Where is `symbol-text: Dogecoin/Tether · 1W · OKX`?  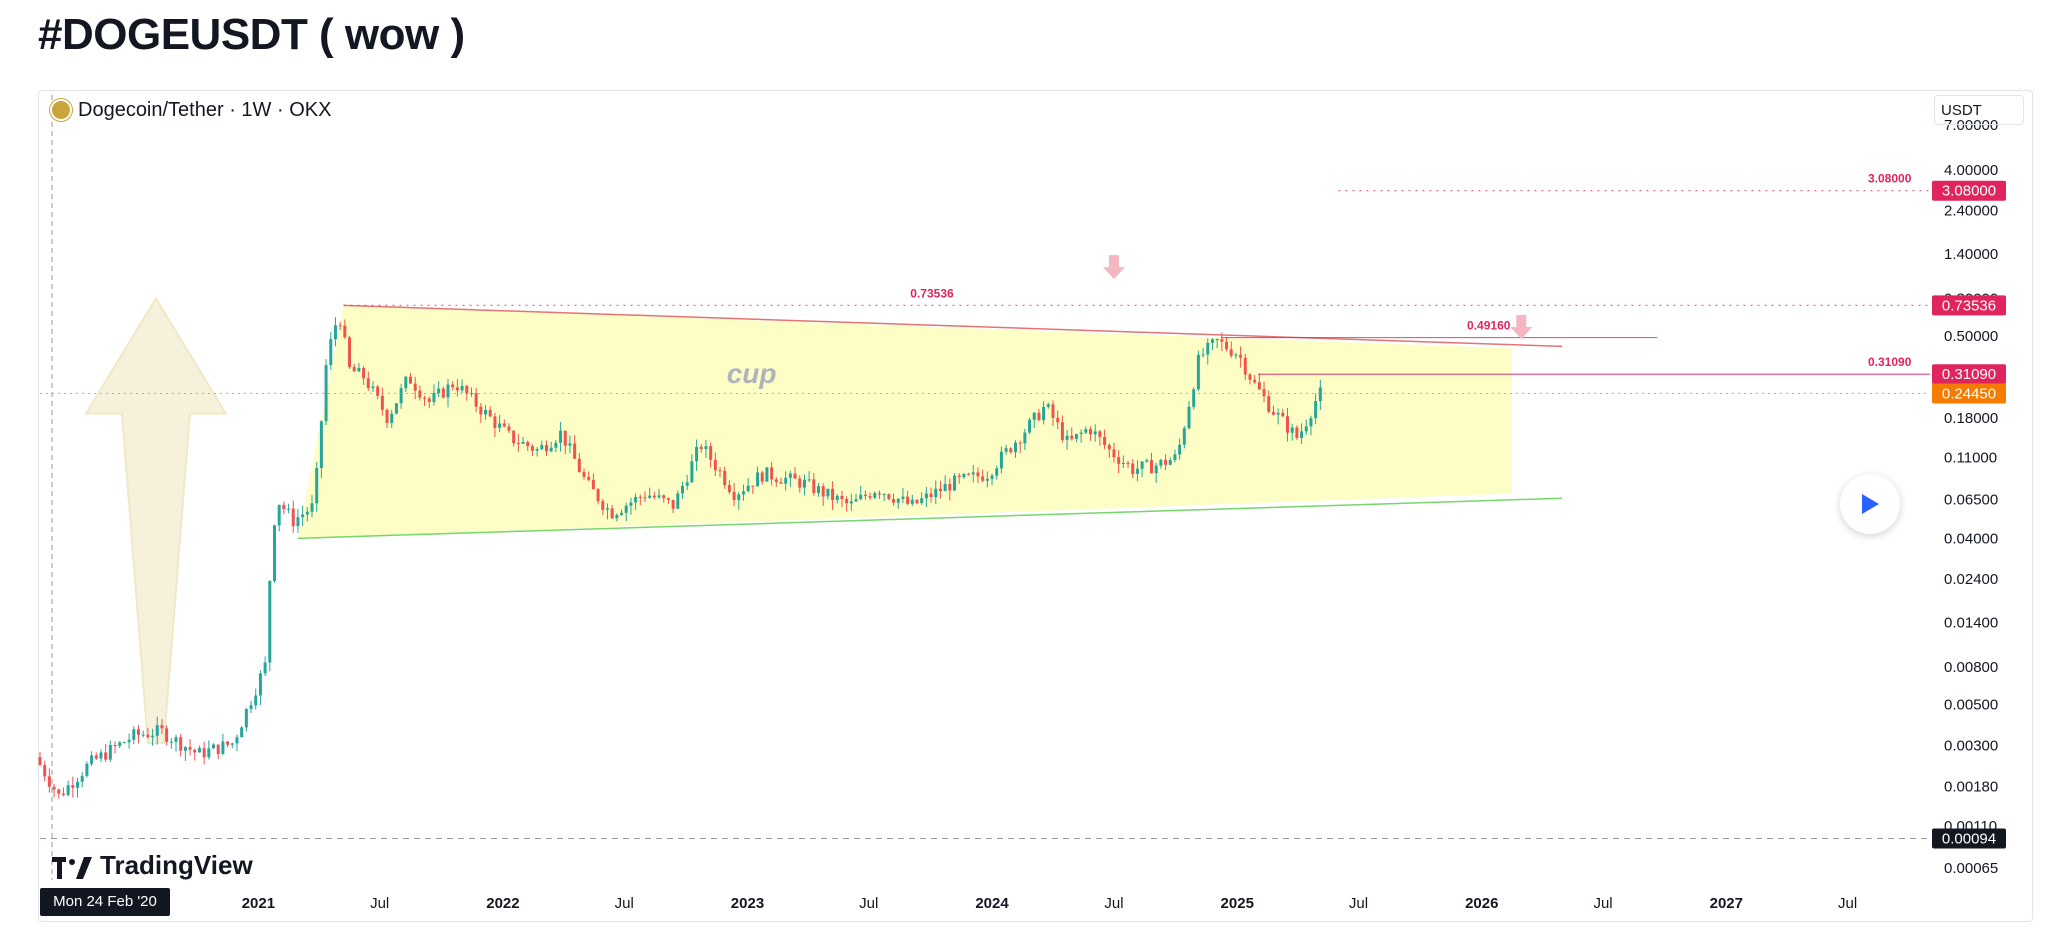 symbol-text: Dogecoin/Tether · 1W · OKX is located at coordinates (205, 109).